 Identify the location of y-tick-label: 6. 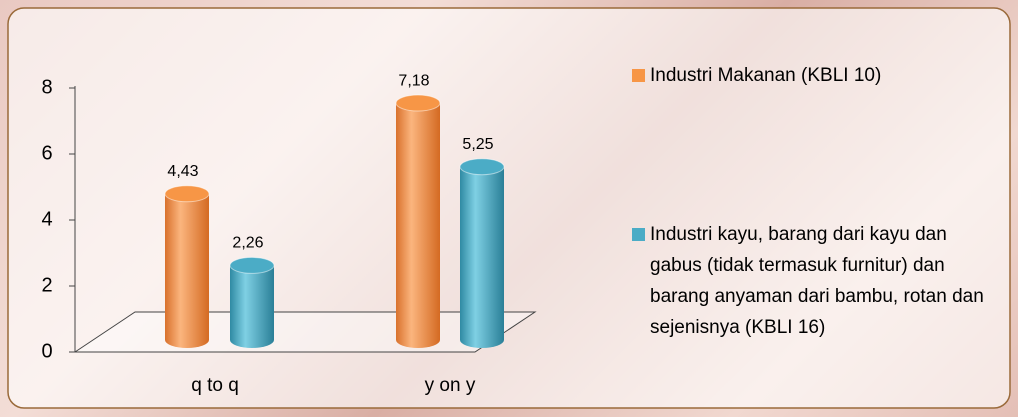
(46, 153).